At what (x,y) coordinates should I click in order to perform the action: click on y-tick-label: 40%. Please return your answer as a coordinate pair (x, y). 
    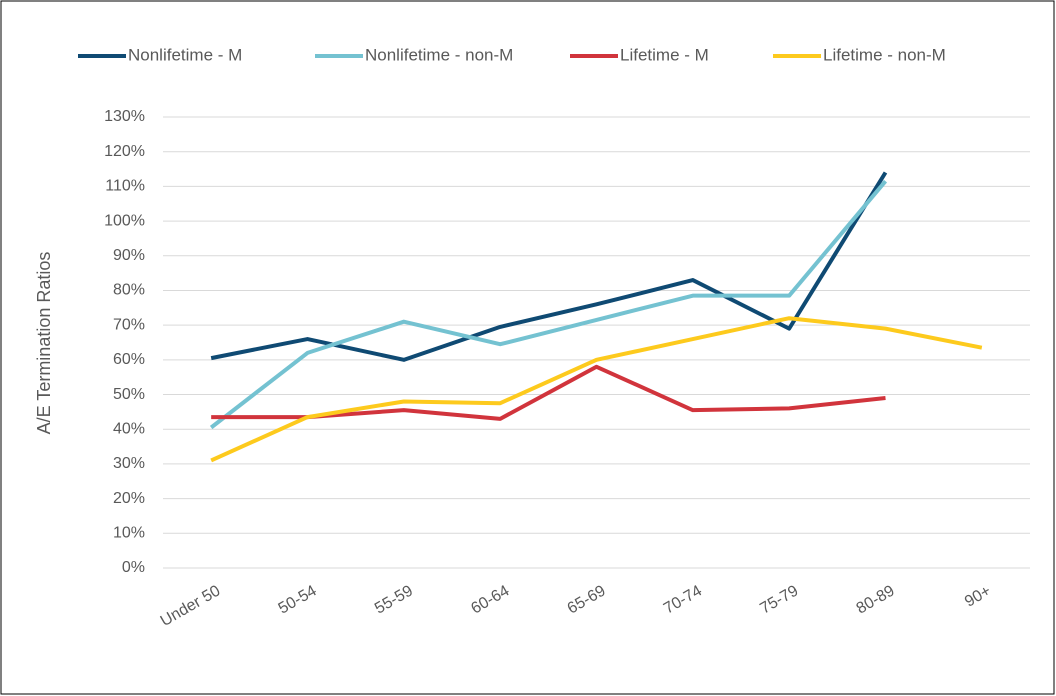
    Looking at the image, I should click on (129, 428).